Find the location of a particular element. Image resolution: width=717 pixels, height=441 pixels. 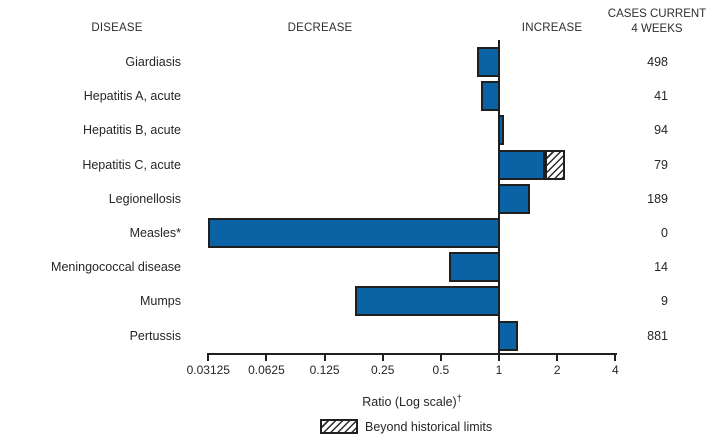

cases-count: 881 is located at coordinates (657, 335).